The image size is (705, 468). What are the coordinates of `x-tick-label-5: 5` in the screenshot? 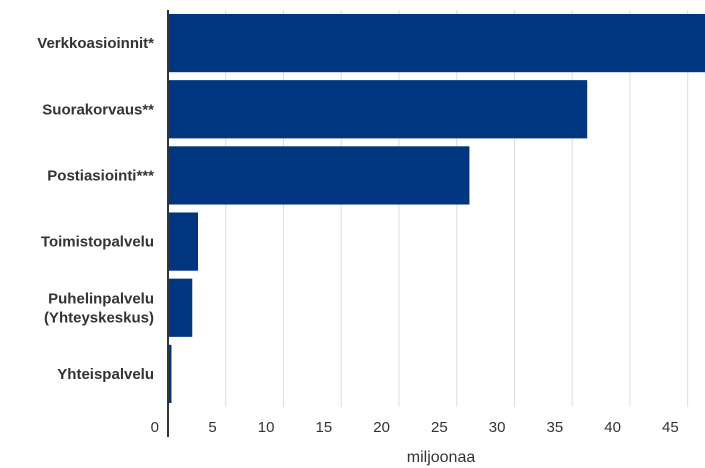 It's located at (212, 427).